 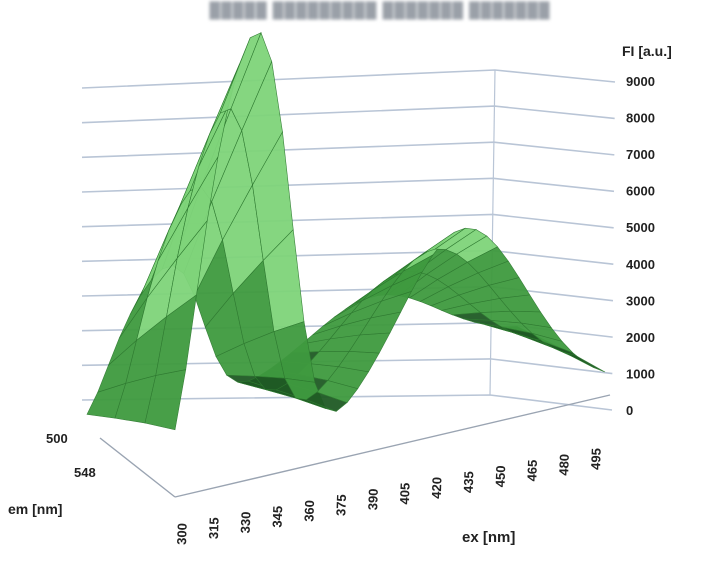 What do you see at coordinates (640, 264) in the screenshot?
I see `z-tick-label: 4000` at bounding box center [640, 264].